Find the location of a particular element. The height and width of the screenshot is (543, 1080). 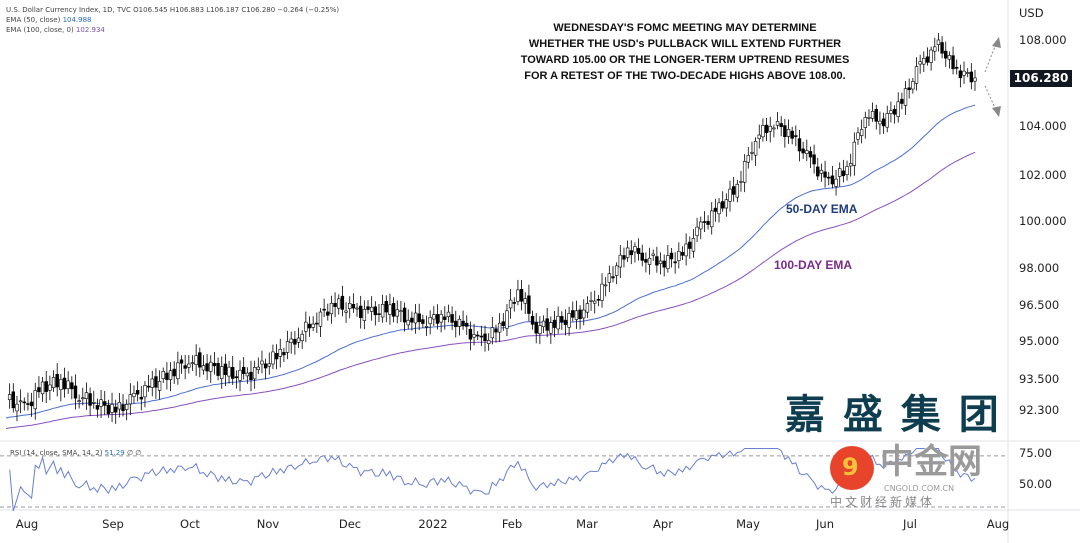

x-tick-label: Dec is located at coordinates (350, 524).